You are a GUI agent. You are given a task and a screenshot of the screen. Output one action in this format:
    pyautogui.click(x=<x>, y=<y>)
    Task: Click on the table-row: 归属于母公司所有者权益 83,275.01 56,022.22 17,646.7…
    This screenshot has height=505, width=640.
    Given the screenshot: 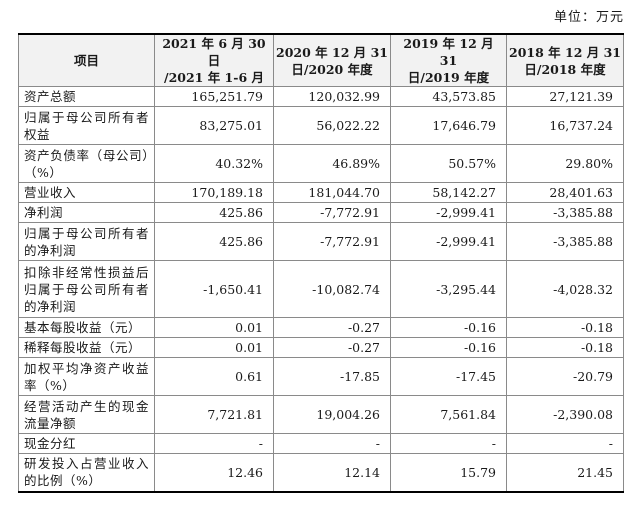 What is the action you would take?
    pyautogui.click(x=321, y=125)
    